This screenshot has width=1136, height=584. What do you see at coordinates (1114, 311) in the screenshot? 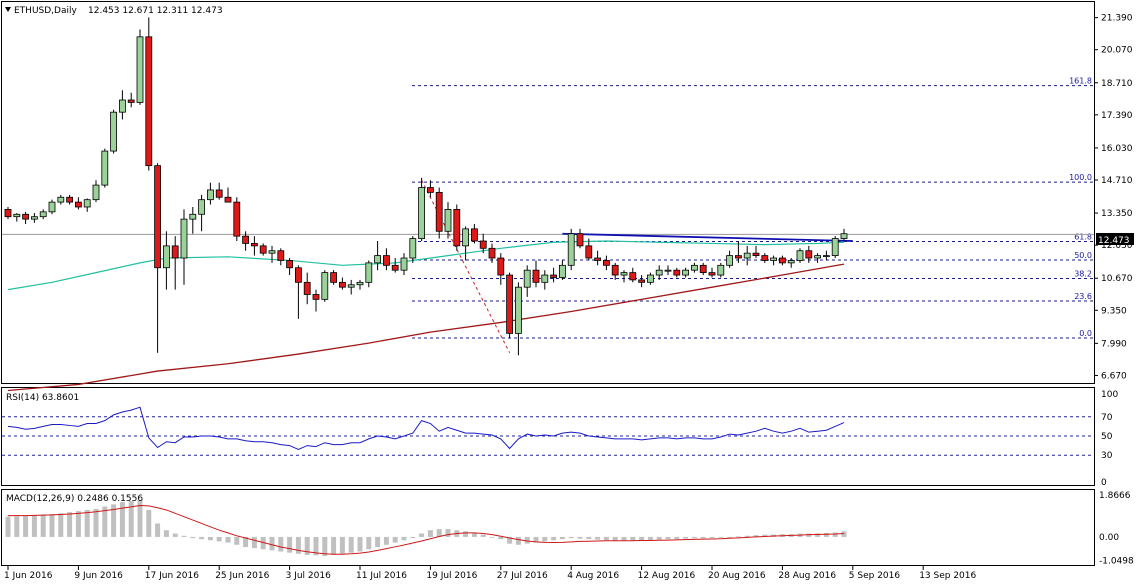
I see `y-tick-label: 9.350` at bounding box center [1114, 311].